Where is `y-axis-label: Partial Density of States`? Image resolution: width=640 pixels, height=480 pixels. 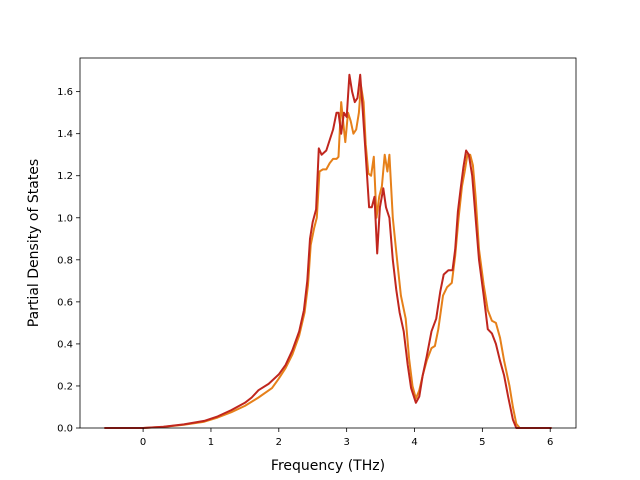 y-axis-label: Partial Density of States is located at coordinates (34, 243).